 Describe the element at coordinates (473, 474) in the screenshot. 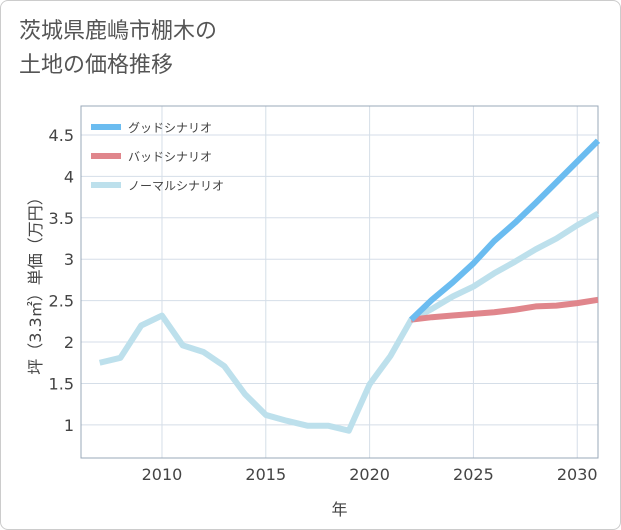

I see `x-tick-label: 2025` at that location.